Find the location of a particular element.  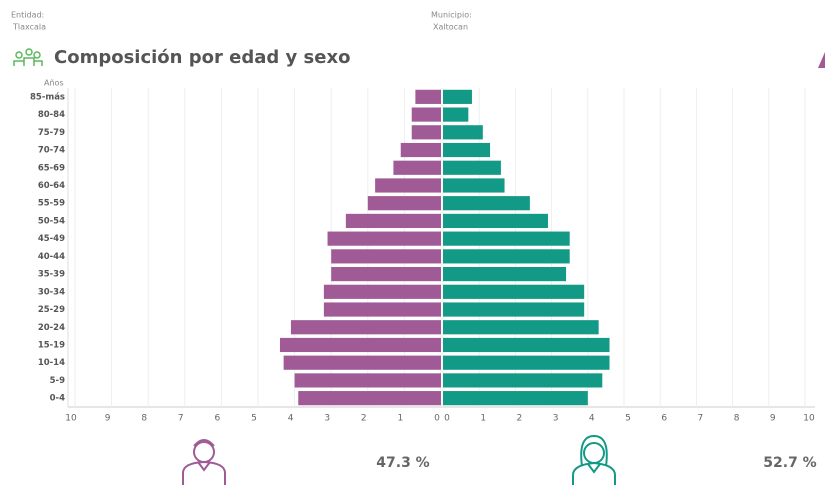

y-tick-label: 70-74 is located at coordinates (51, 151).